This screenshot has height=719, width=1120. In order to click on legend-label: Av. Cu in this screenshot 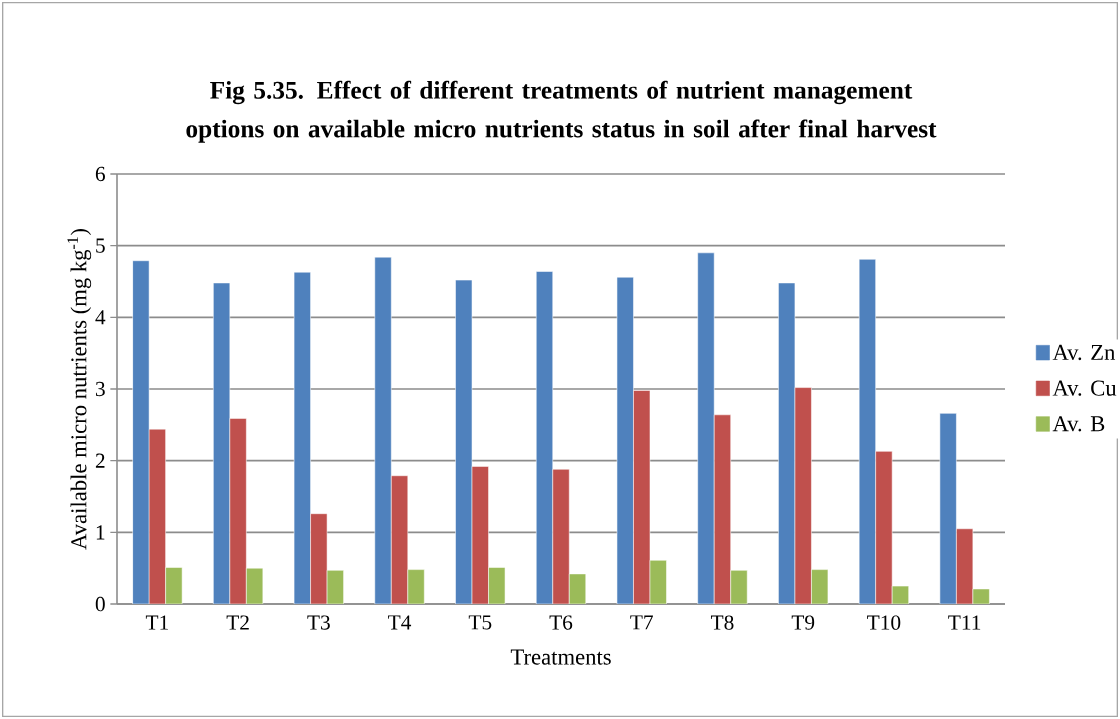, I will do `click(1084, 388)`.